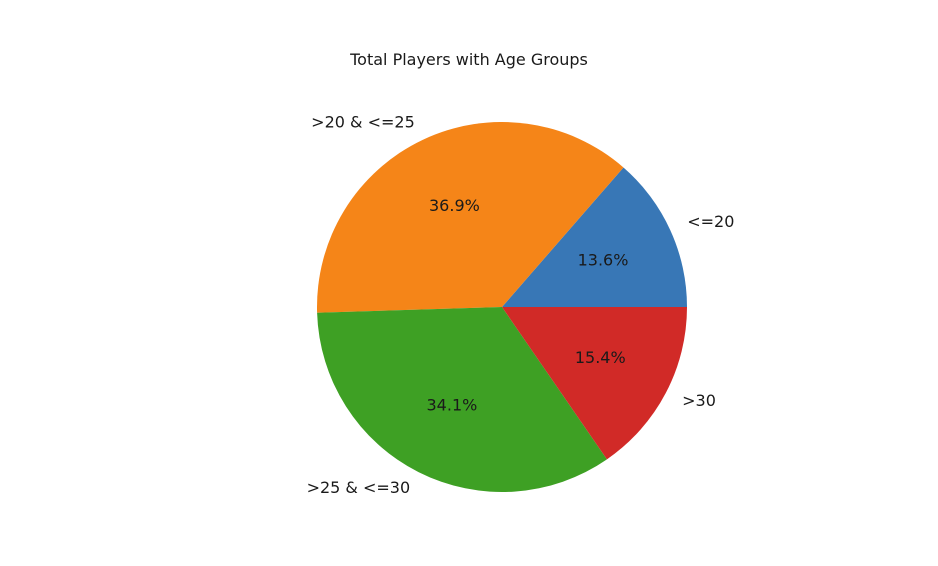 This screenshot has height=566, width=938. Describe the element at coordinates (359, 487) in the screenshot. I see `slice-category-label: >25 & <=30` at that location.